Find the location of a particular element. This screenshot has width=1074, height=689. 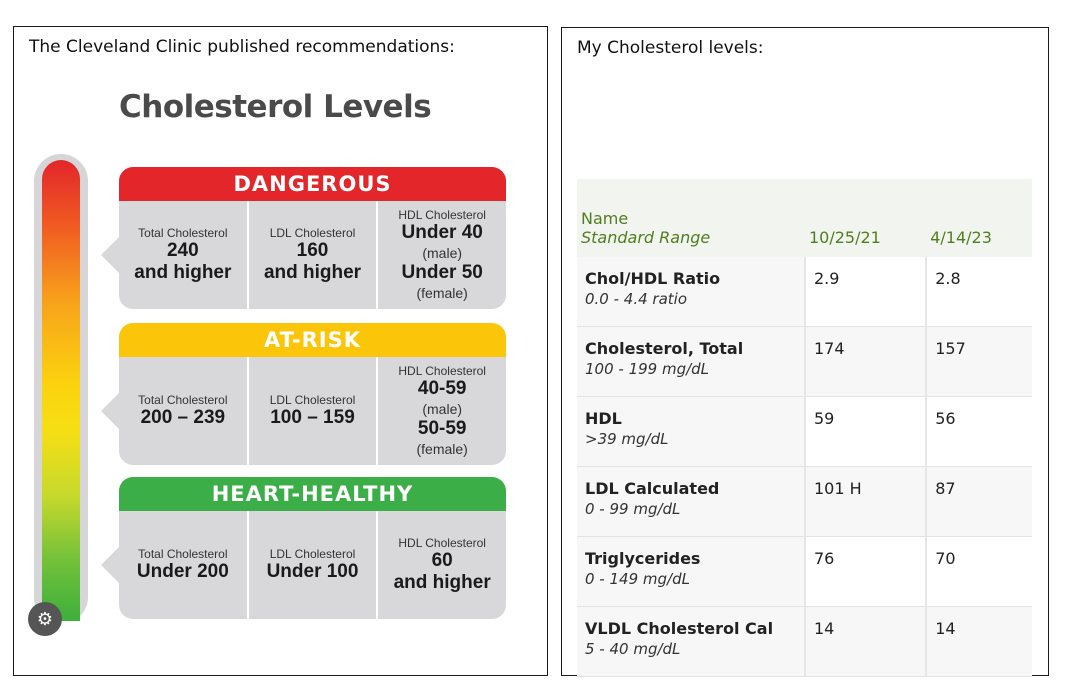

band-at-risk-header: AT-RISK is located at coordinates (312, 340).